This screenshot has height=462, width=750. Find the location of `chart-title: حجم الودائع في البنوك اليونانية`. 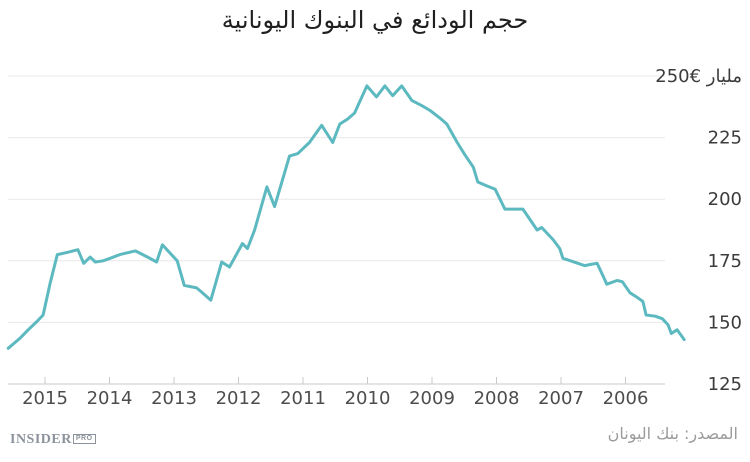

chart-title: حجم الودائع في البنوك اليونانية is located at coordinates (375, 20).